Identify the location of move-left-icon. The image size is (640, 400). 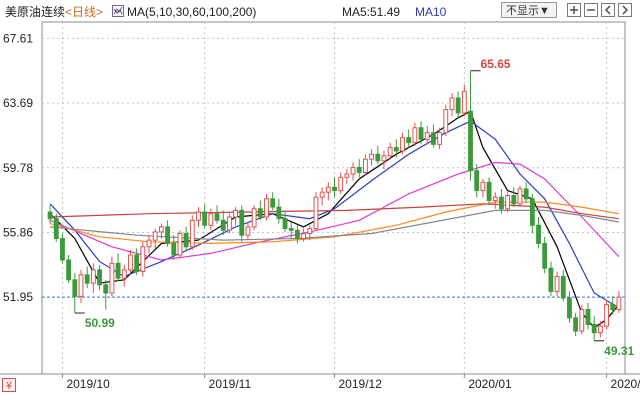
(608, 10).